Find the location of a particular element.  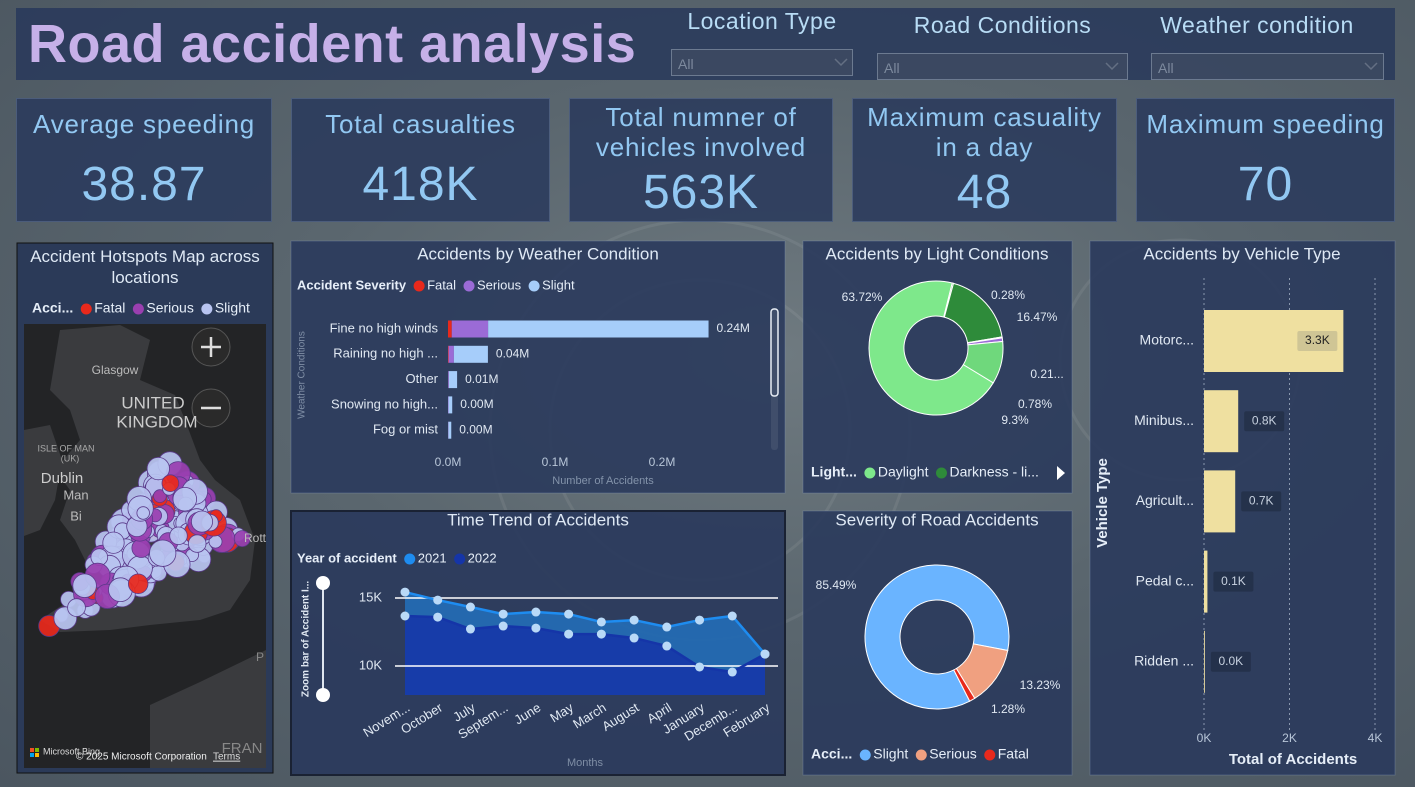

x-tick-label: 2K is located at coordinates (1289, 738).